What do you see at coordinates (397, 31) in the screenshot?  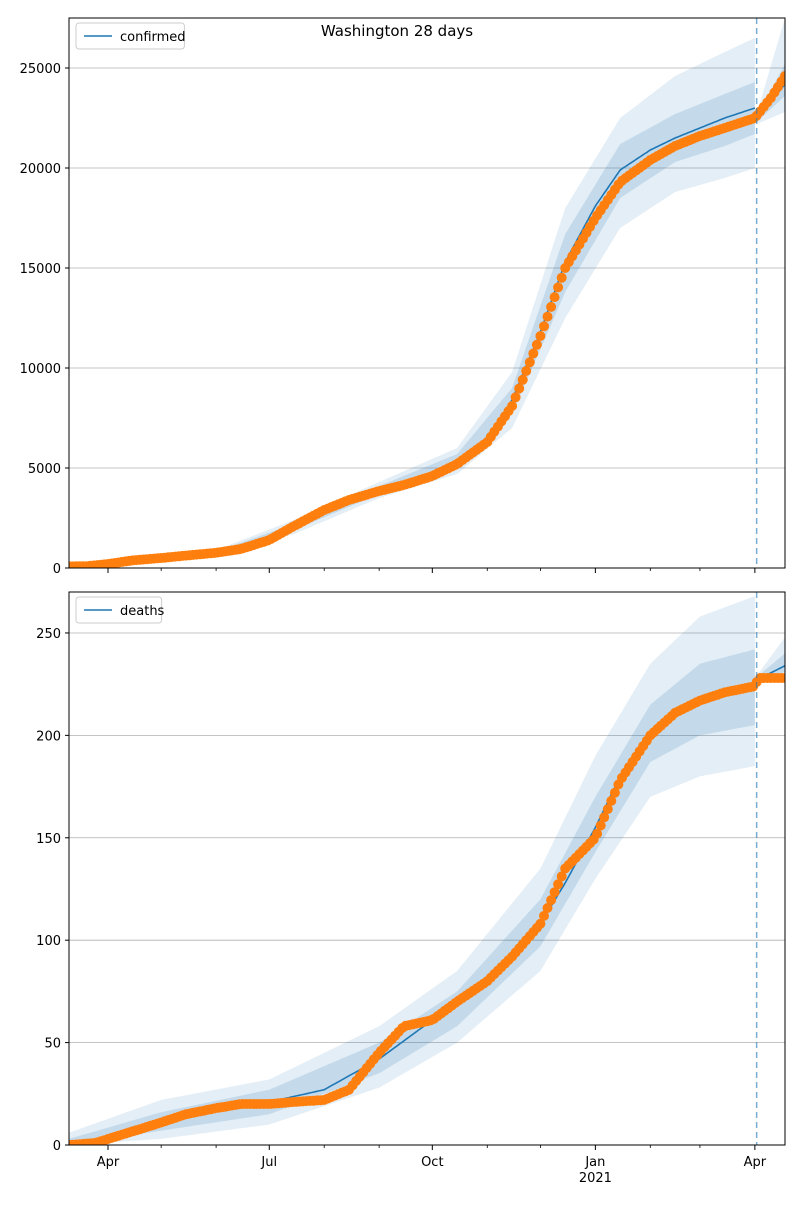 I see `chart-title: Washington 28 days` at bounding box center [397, 31].